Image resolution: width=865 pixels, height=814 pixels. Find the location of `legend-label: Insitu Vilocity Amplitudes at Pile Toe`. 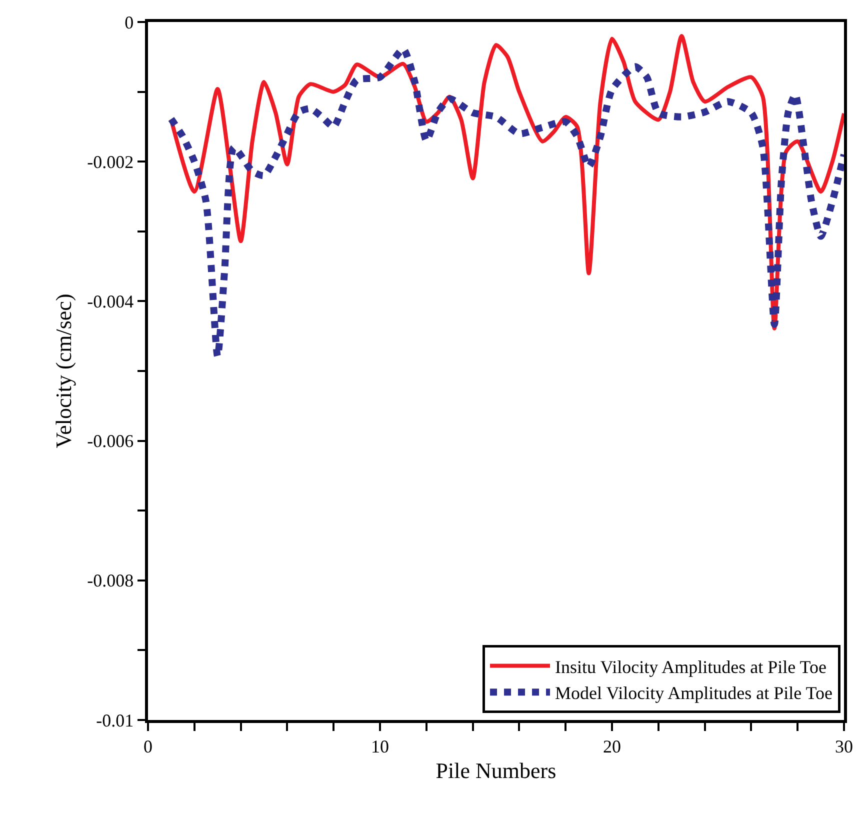

legend-label: Insitu Vilocity Amplitudes at Pile Toe is located at coordinates (691, 666).